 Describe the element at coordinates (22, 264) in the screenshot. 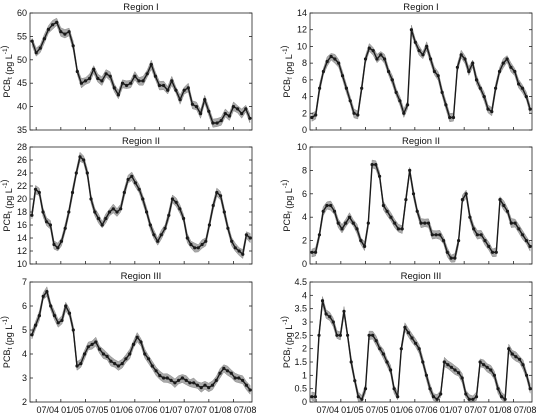

I see `y-tick-label: 10` at that location.